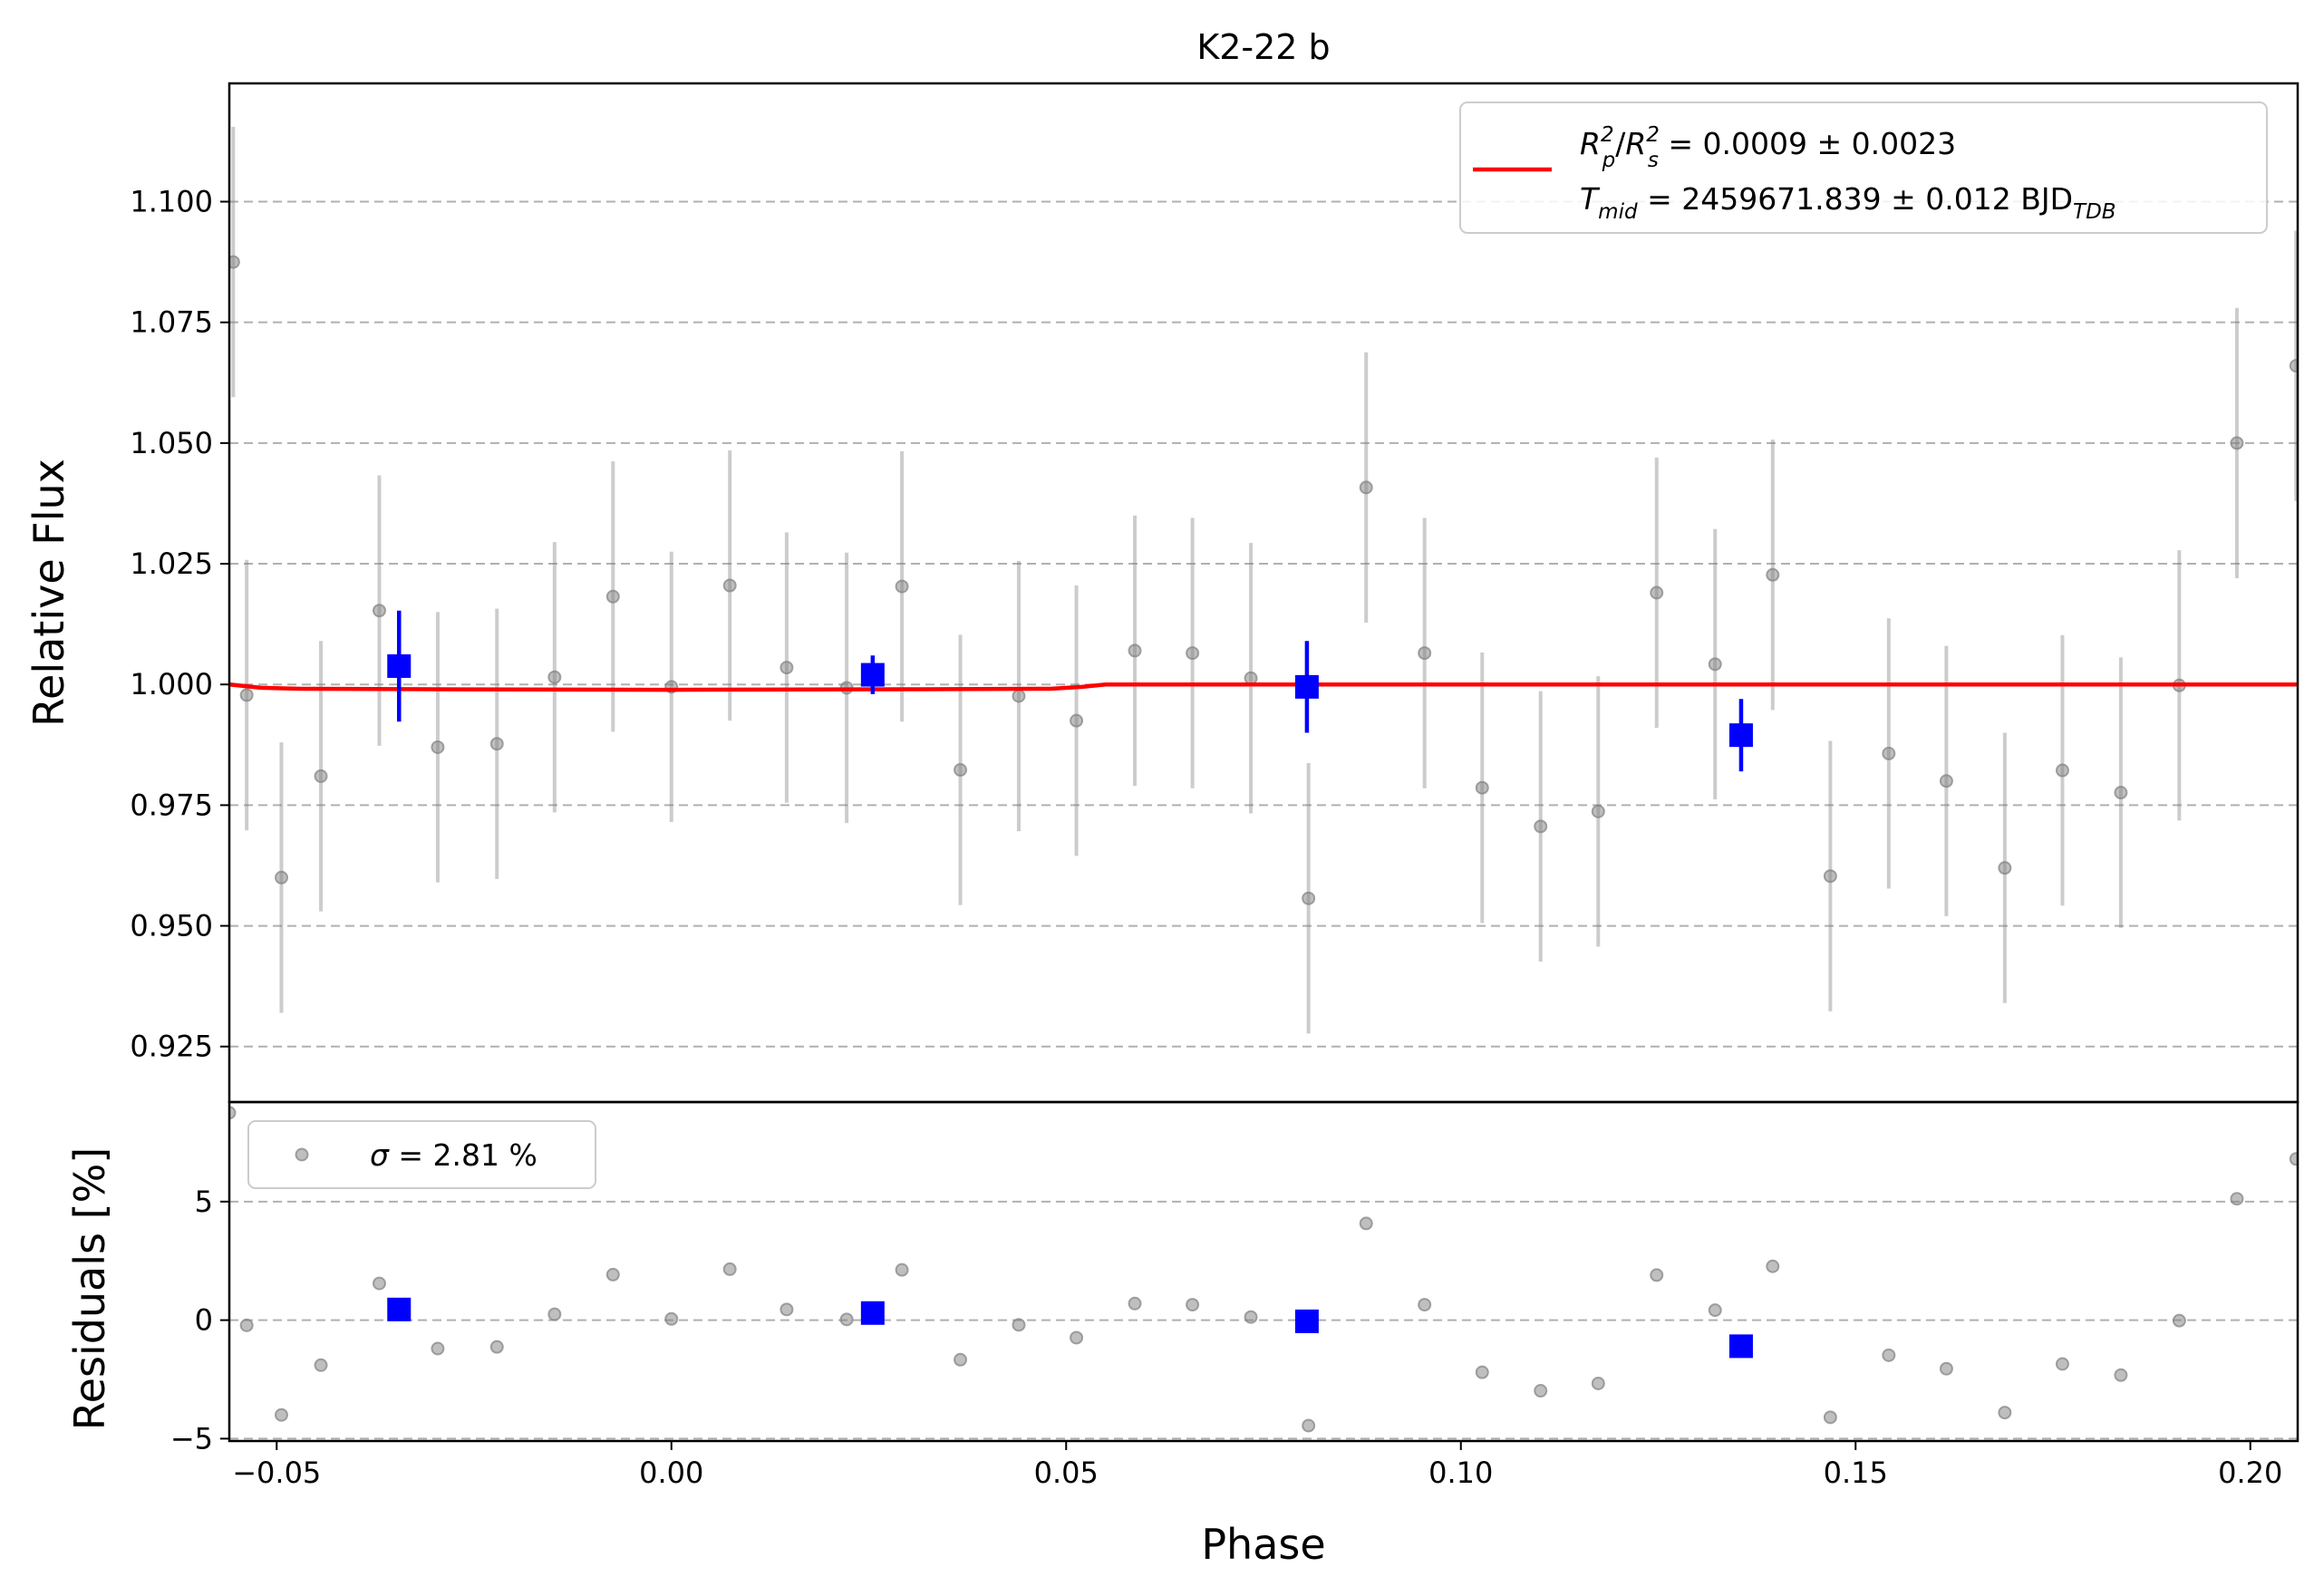 This screenshot has width=2314, height=1596. What do you see at coordinates (171, 322) in the screenshot?
I see `flux-y-tick-label: 1.075` at bounding box center [171, 322].